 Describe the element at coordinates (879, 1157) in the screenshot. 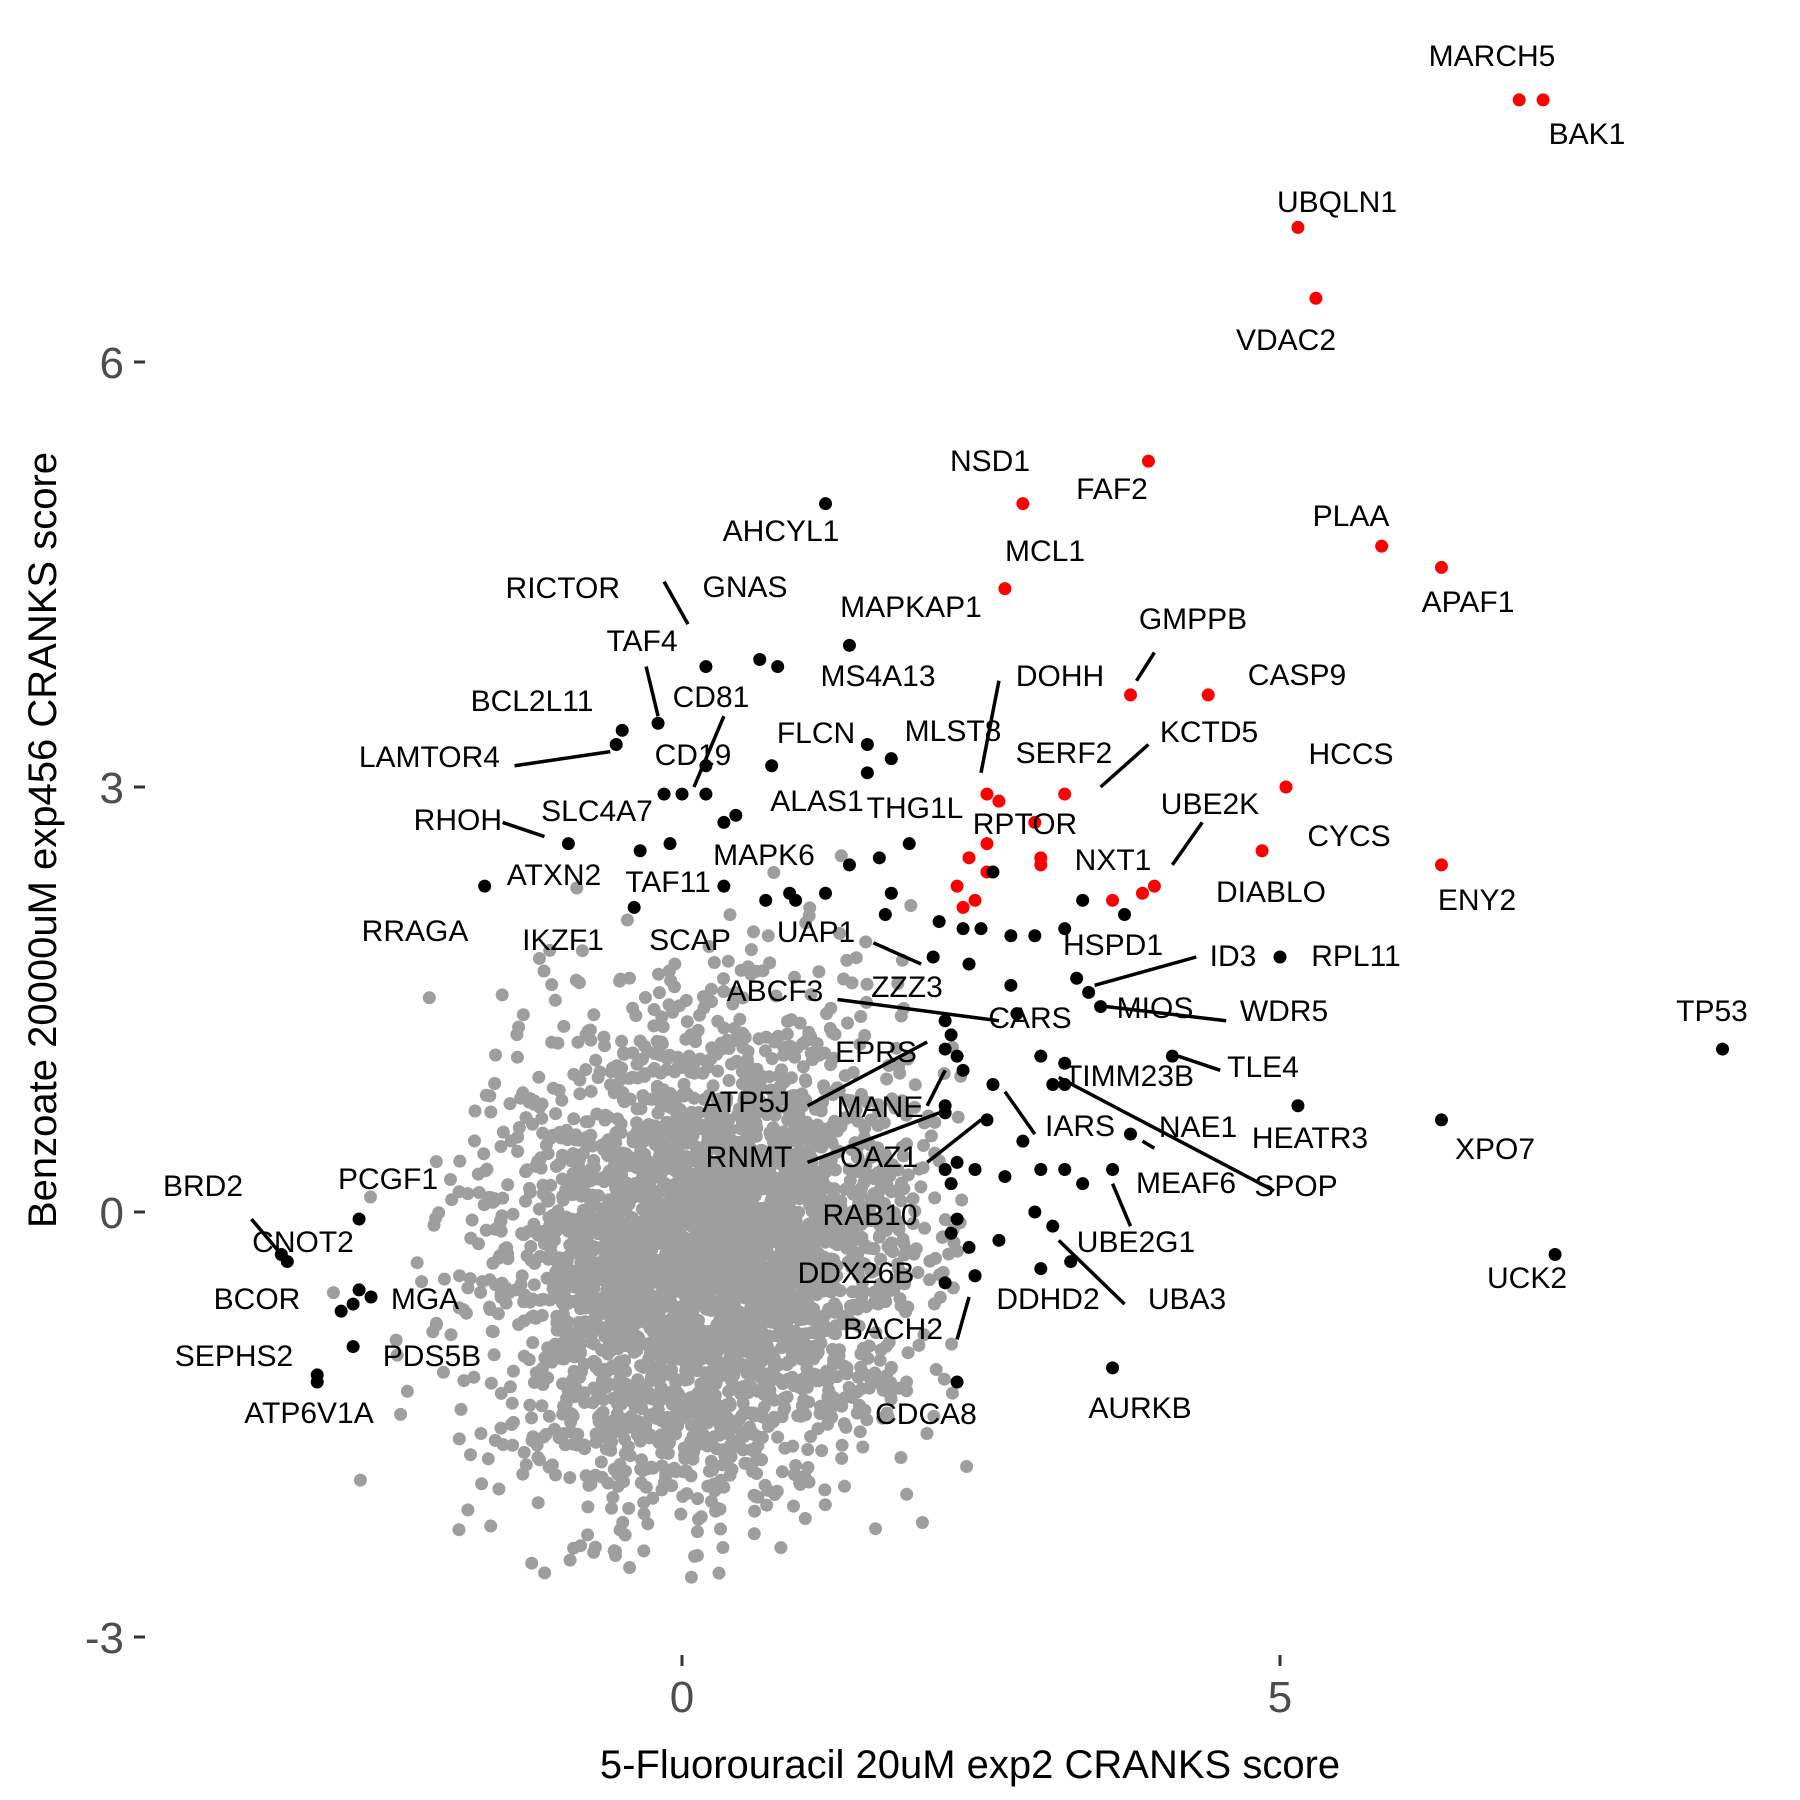

I see `gene-label: OAZ1` at that location.